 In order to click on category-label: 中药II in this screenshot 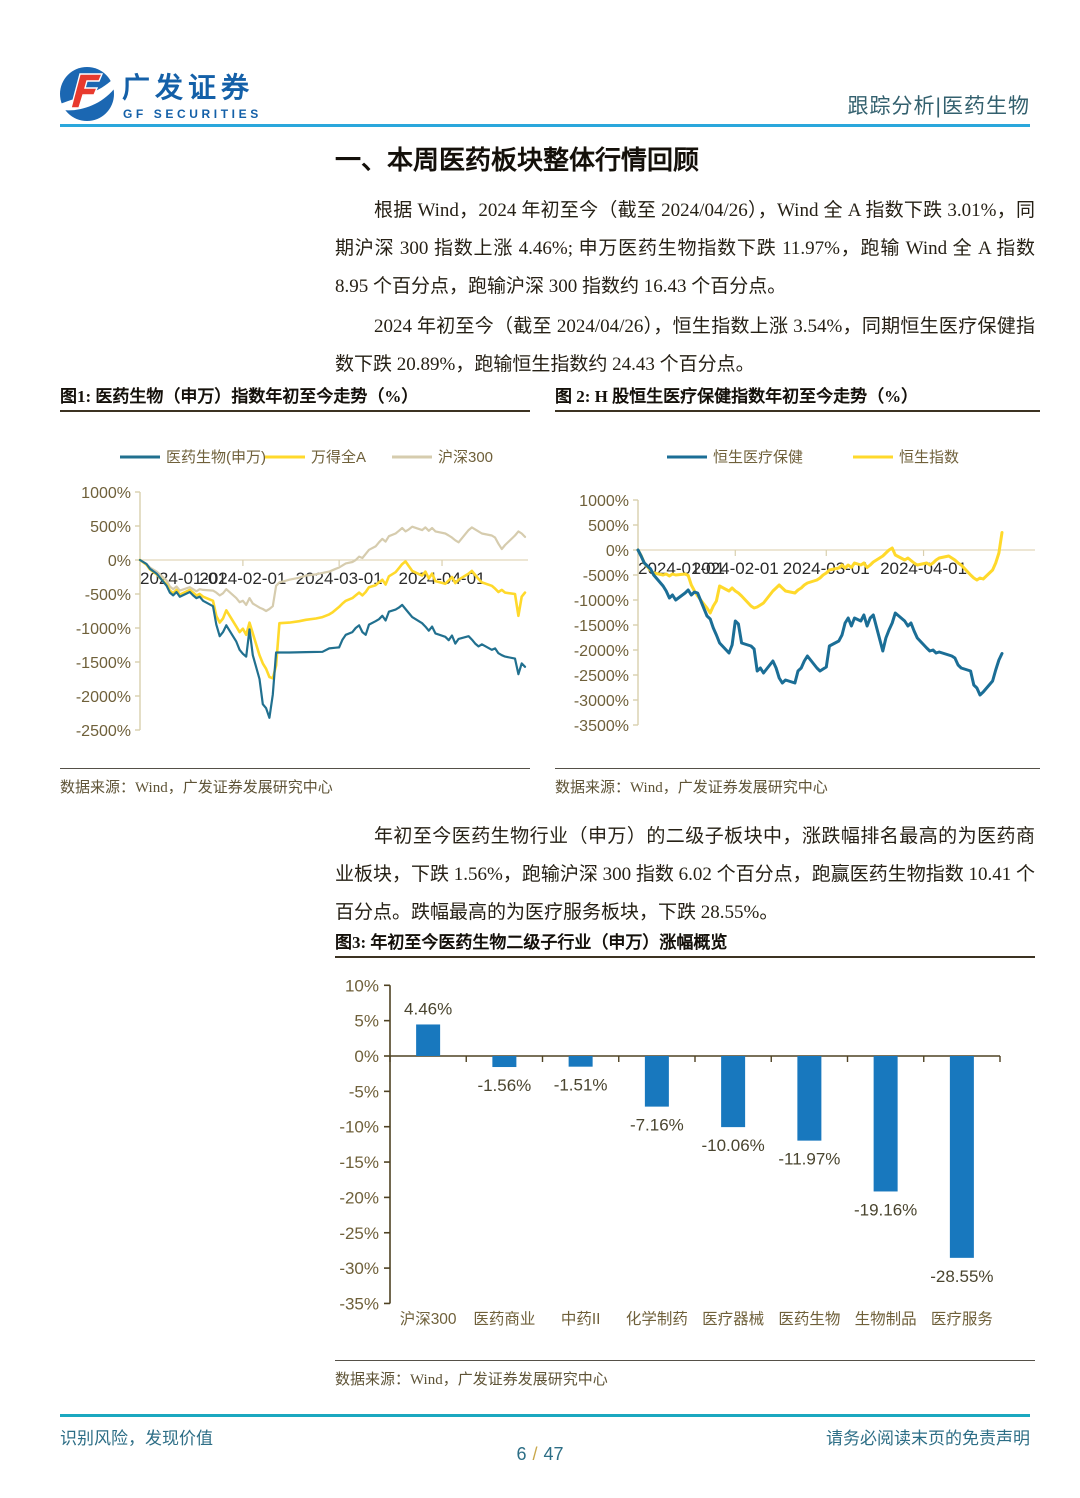, I will do `click(581, 1319)`.